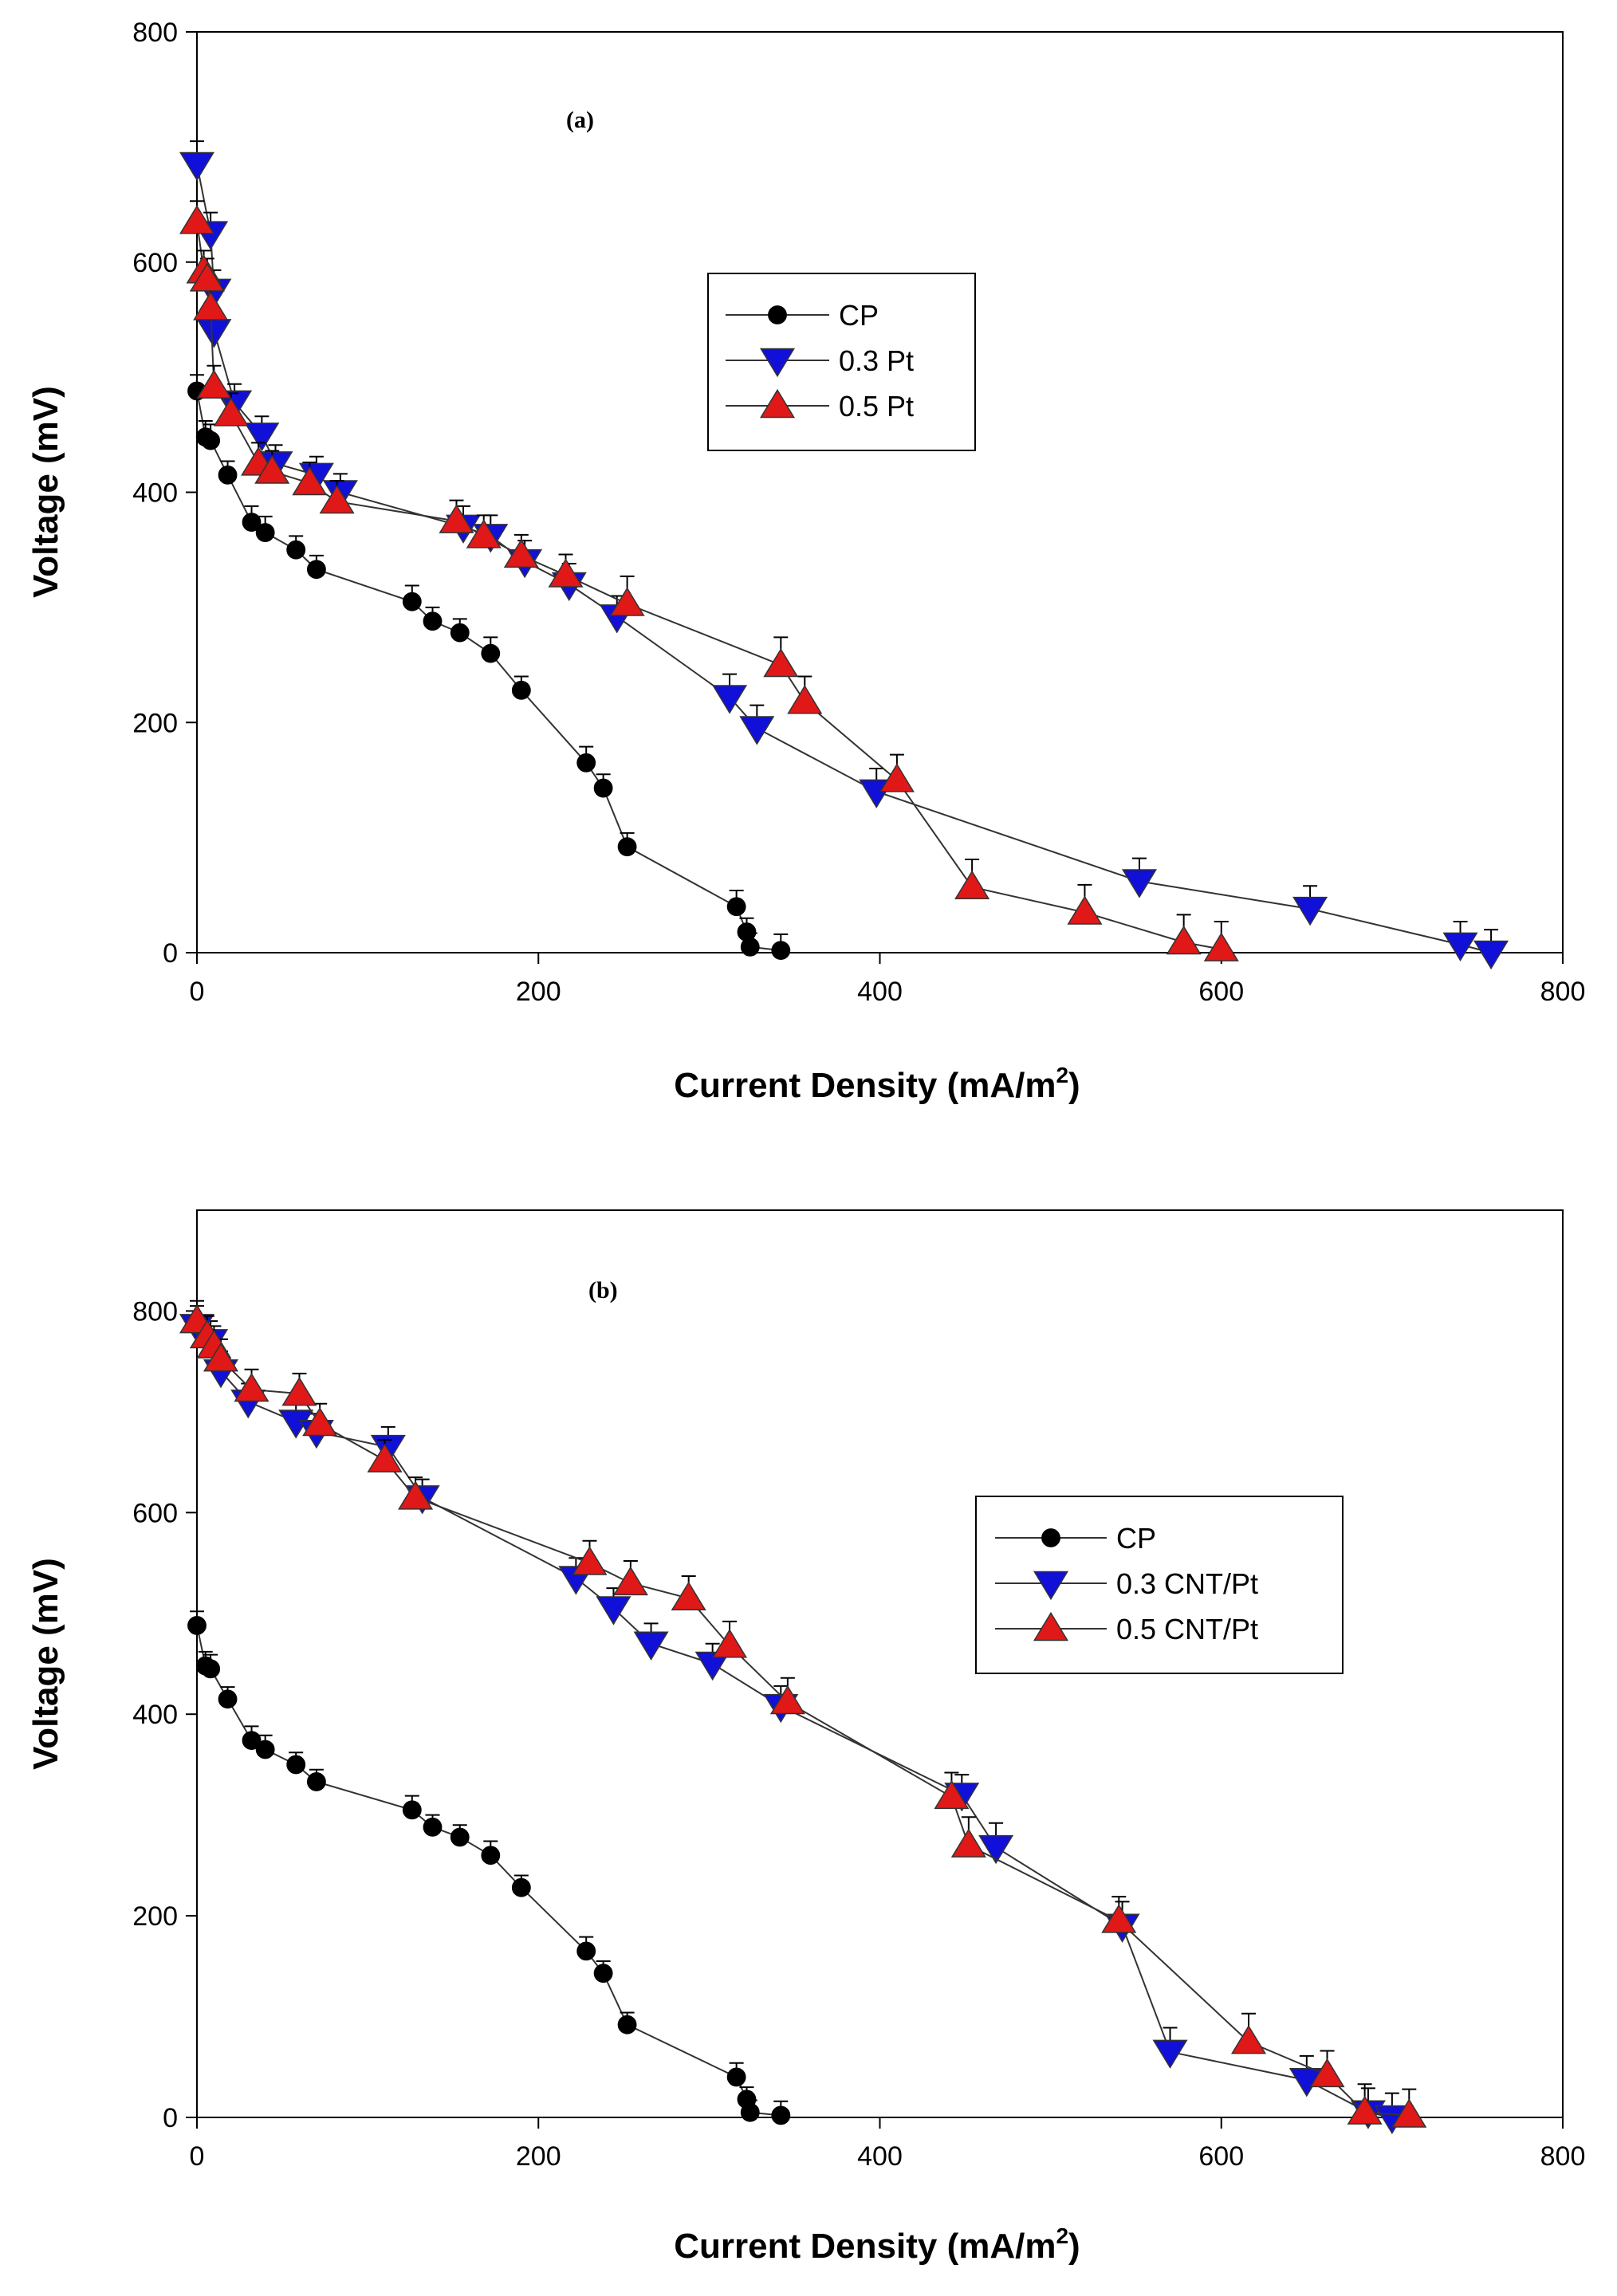  What do you see at coordinates (489, 1871) in the screenshot?
I see `series-line-cp` at bounding box center [489, 1871].